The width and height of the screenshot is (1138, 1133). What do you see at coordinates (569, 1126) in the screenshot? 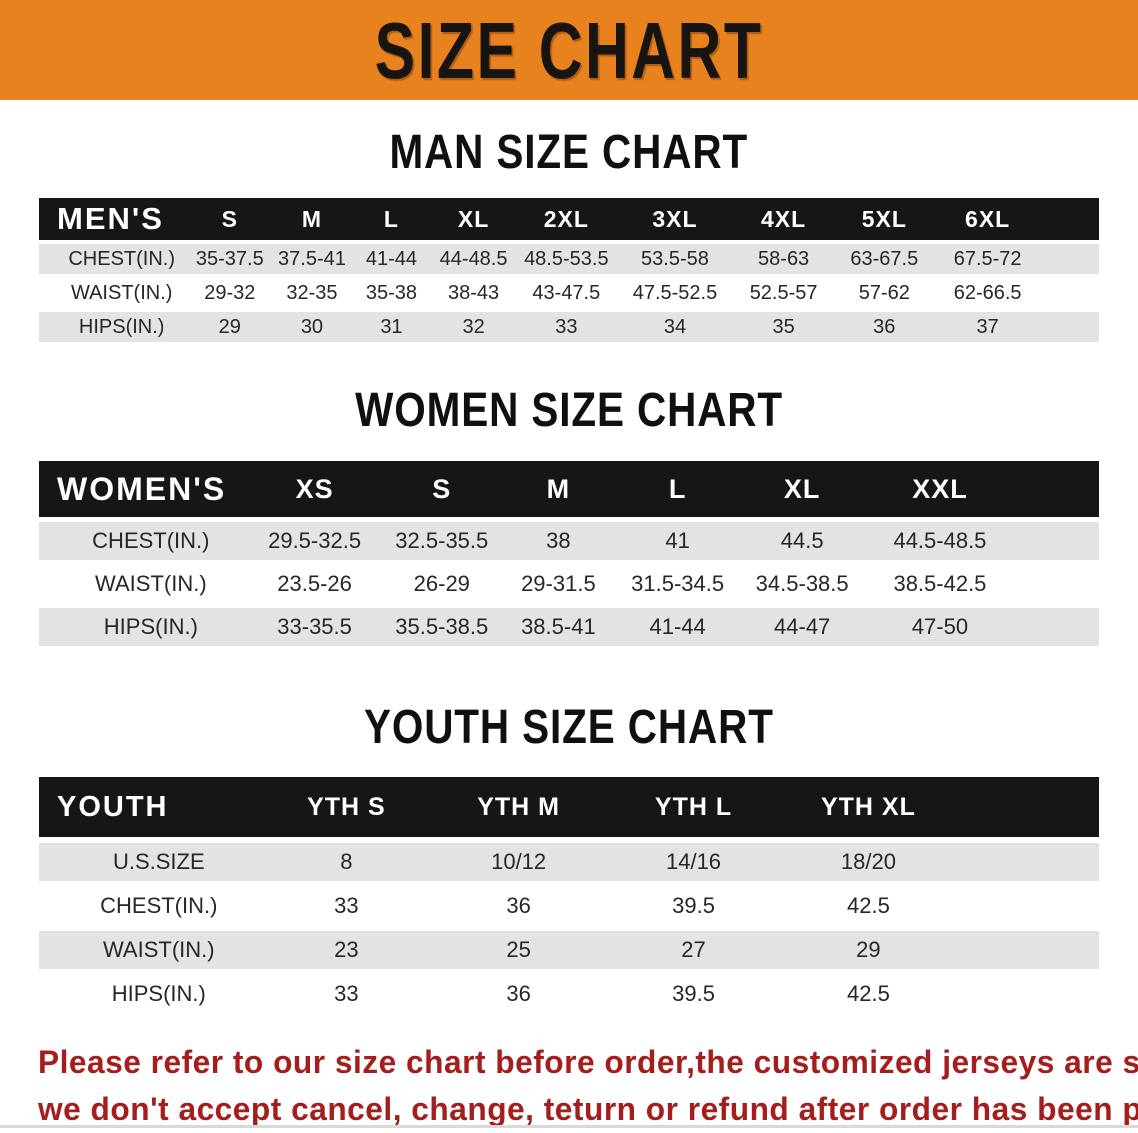
I see `bottom-divider` at bounding box center [569, 1126].